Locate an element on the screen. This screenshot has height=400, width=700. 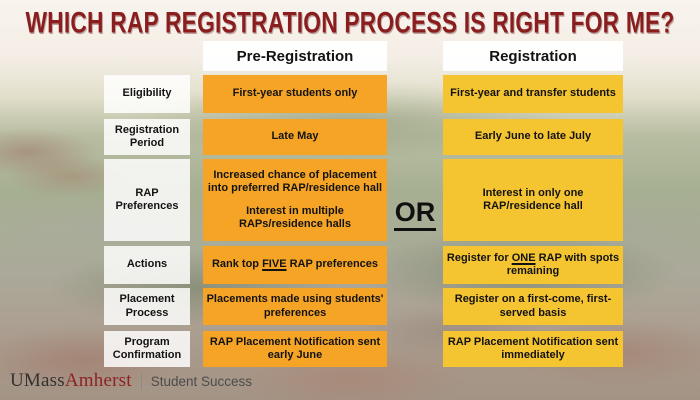
pre-actions-before: Rank top is located at coordinates (237, 264).